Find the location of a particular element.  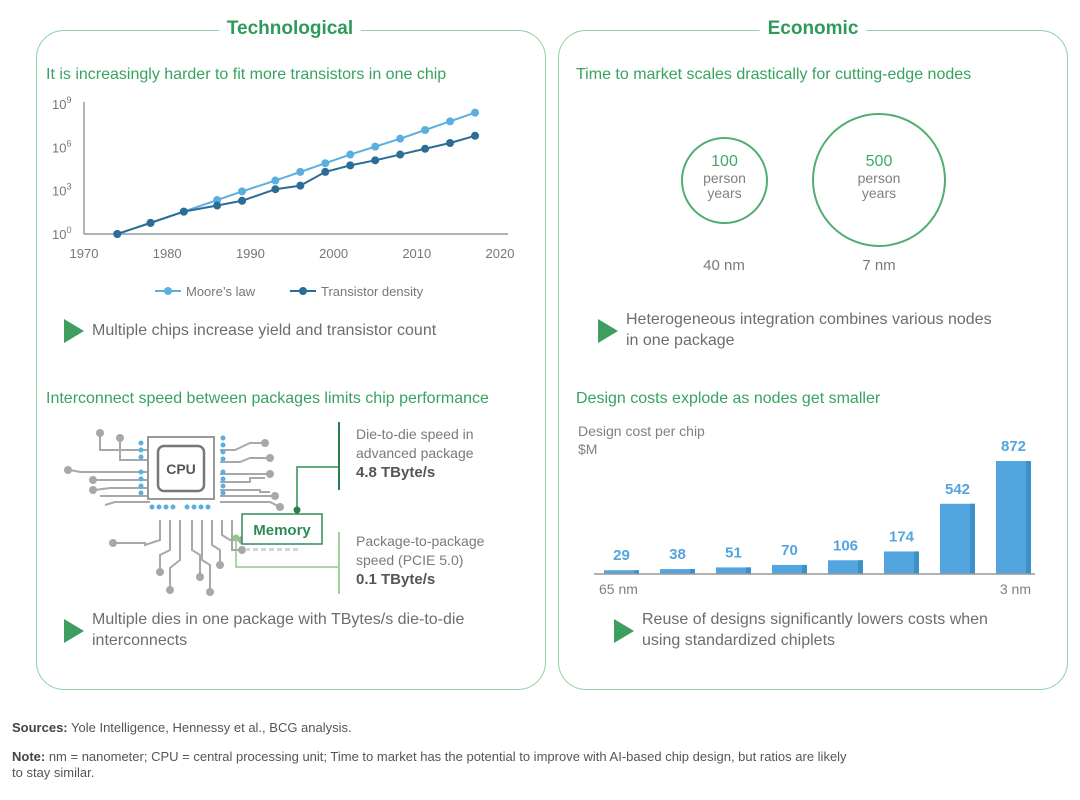

cpu-label: CPU is located at coordinates (181, 469).